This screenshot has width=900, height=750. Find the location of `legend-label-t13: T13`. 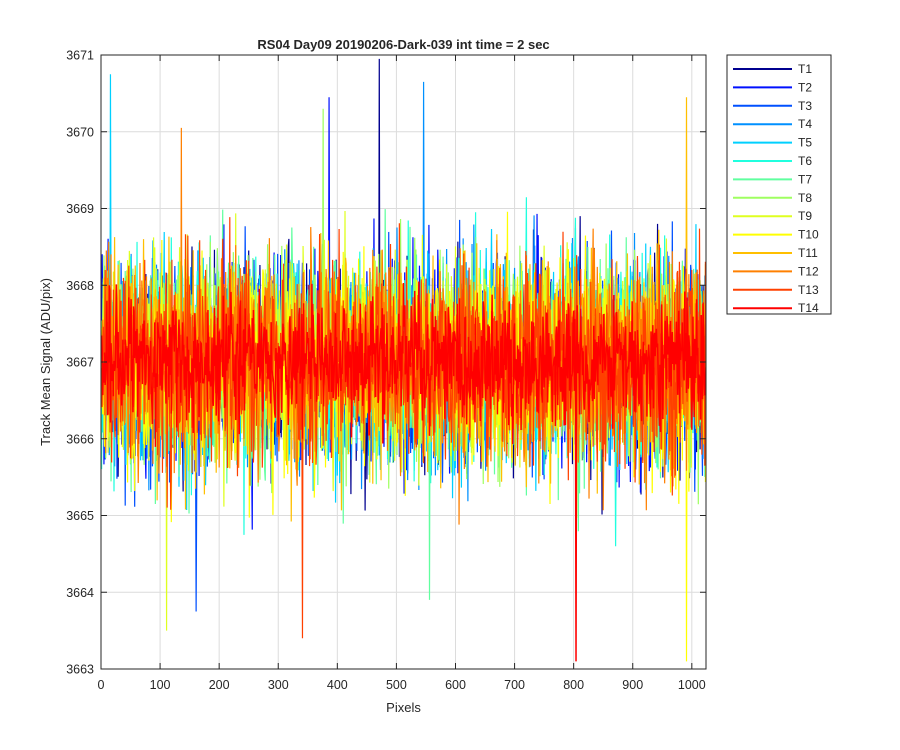

legend-label-t13: T13 is located at coordinates (808, 290).